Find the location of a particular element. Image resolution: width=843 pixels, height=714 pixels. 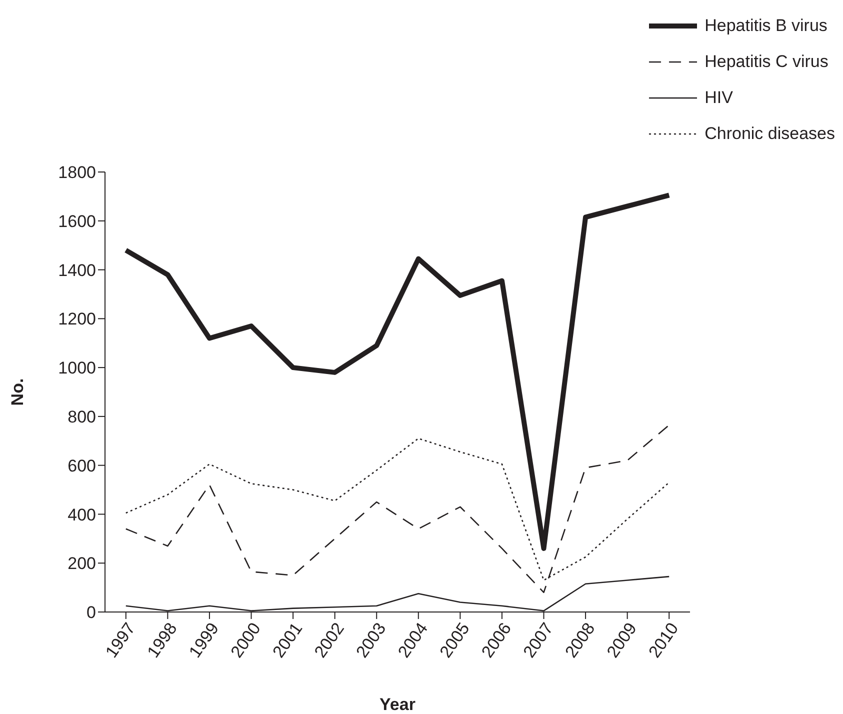

x-axis-title: Year is located at coordinates (398, 704).